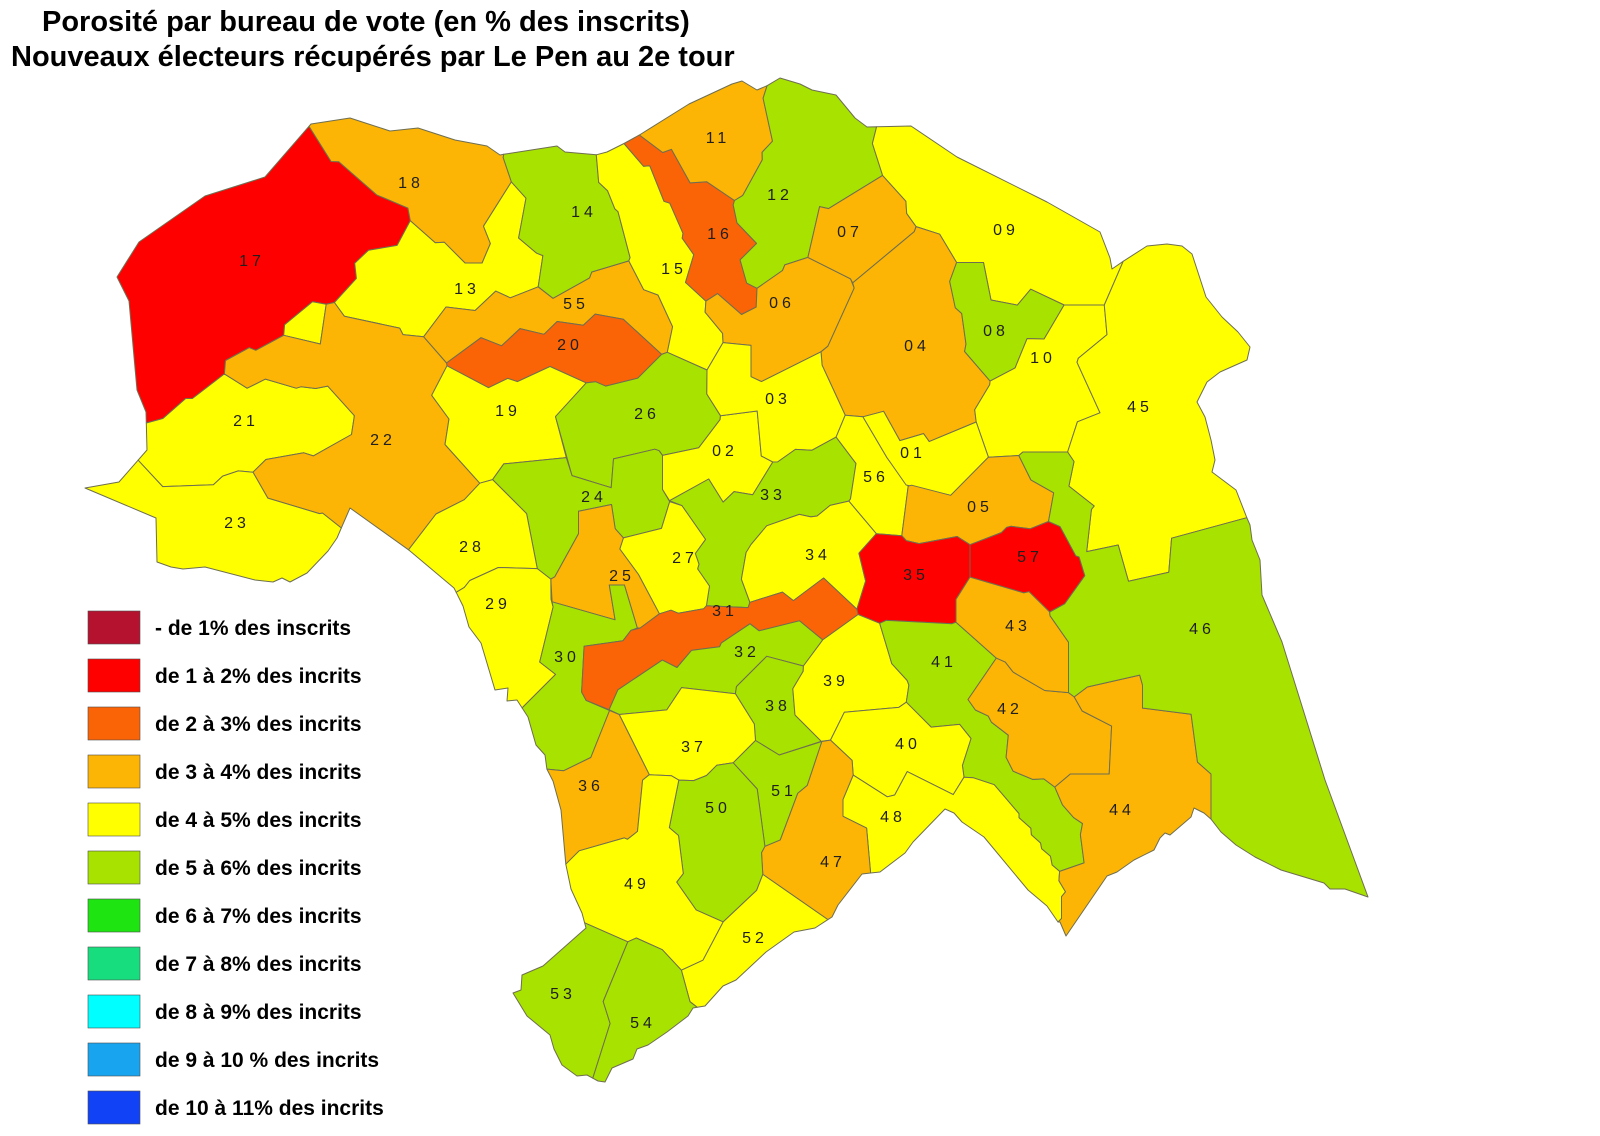 This screenshot has height=1136, width=1600. What do you see at coordinates (591, 786) in the screenshot?
I see `svg-text: 36` at bounding box center [591, 786].